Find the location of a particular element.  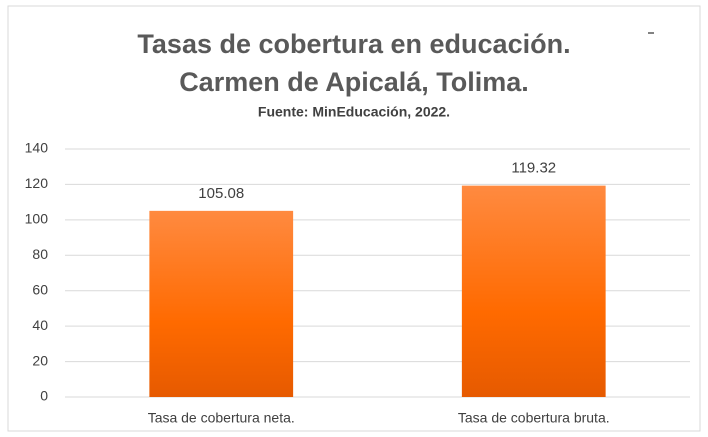

y-tick-label: 0 is located at coordinates (44, 396).